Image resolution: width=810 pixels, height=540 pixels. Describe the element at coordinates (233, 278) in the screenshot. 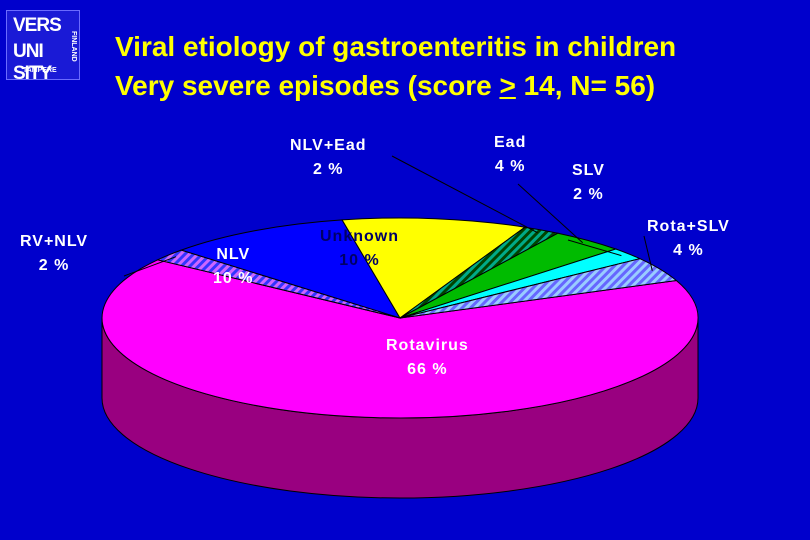

I see `nlv-value: 10 %` at that location.